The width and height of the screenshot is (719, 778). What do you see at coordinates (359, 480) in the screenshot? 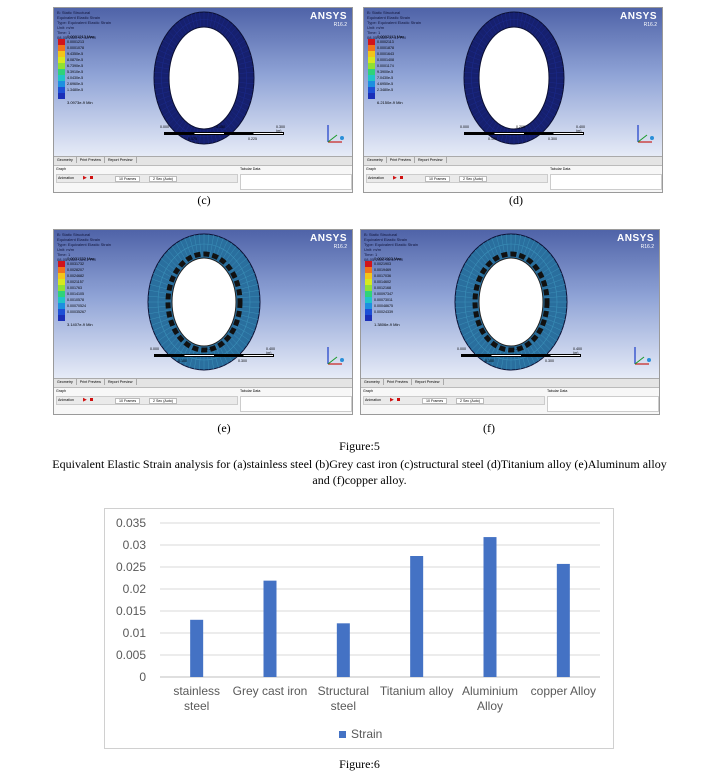
I see `figure5-caption-line2: and (f)copper alloy.` at bounding box center [359, 480].